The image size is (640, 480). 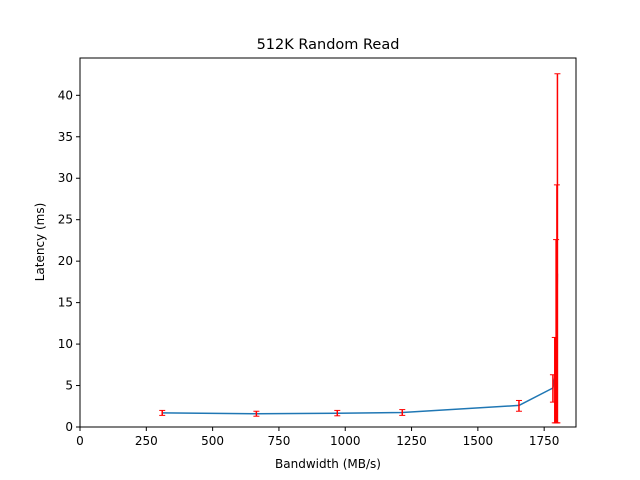 I want to click on y-axis-label: Latency (ms), so click(x=40, y=242).